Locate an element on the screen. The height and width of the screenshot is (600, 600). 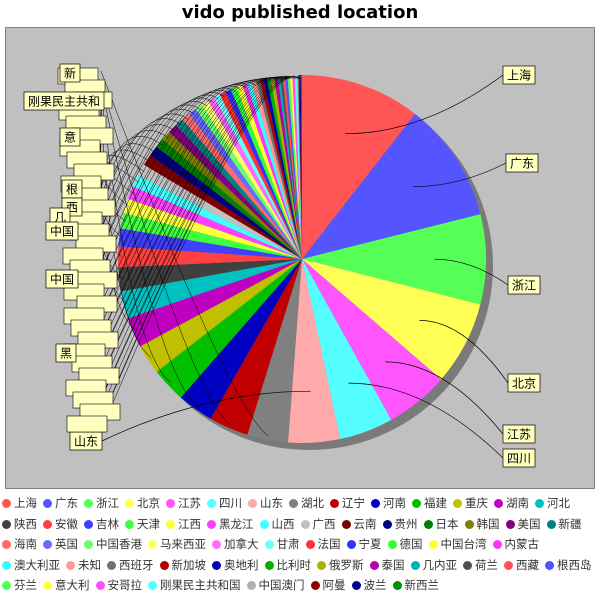
legend-item: 美国 is located at coordinates (523, 524).